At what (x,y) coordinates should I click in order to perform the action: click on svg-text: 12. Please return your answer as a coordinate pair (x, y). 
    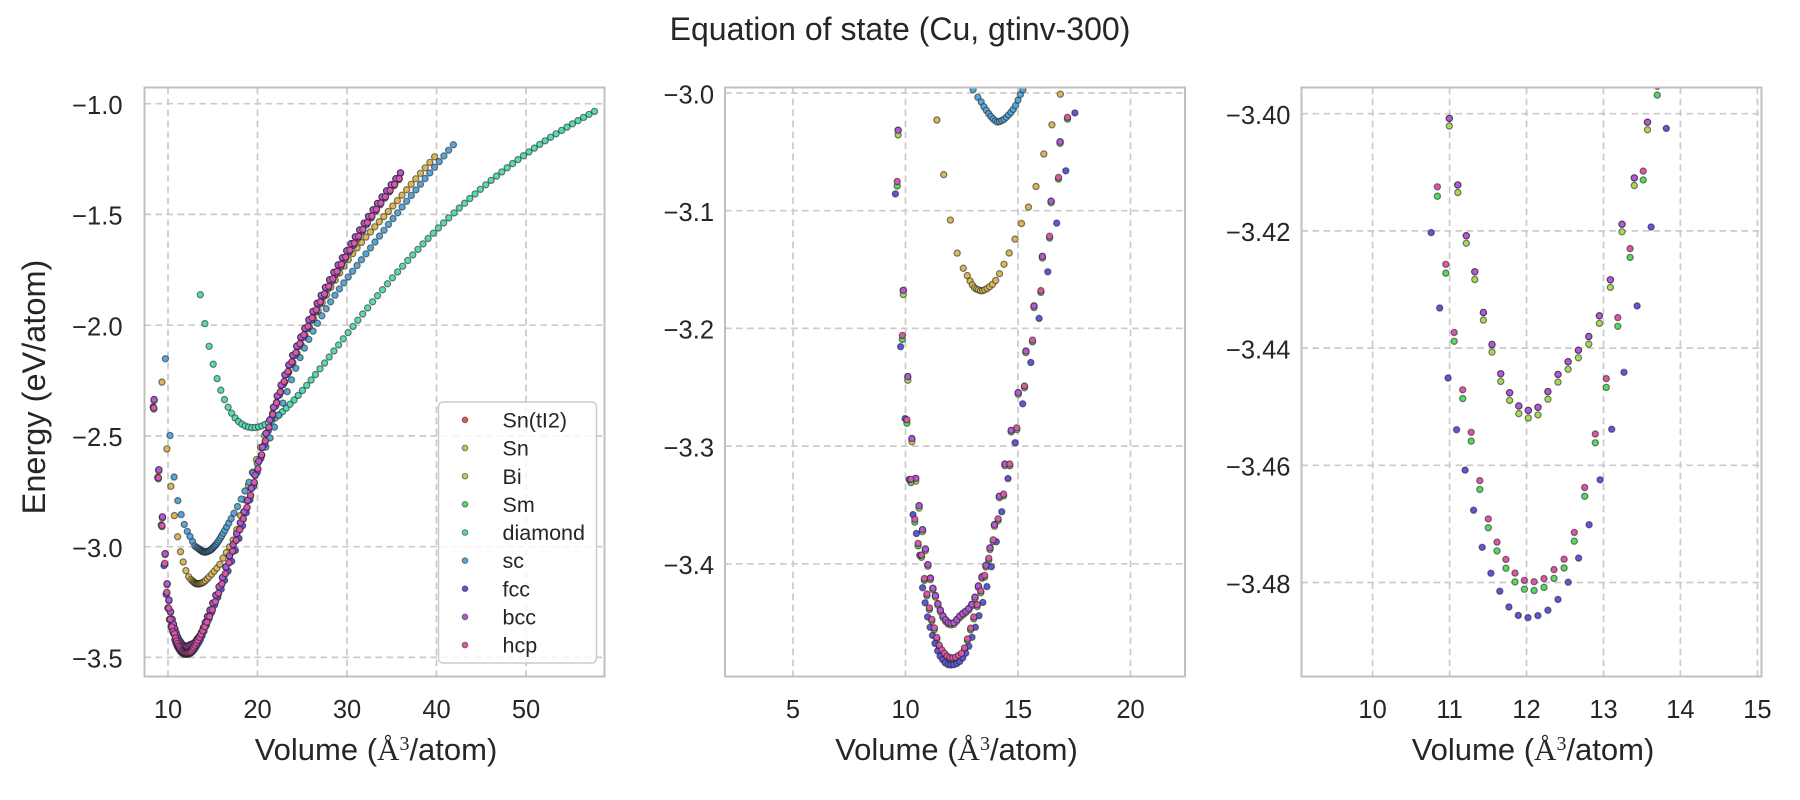
    Looking at the image, I should click on (1526, 710).